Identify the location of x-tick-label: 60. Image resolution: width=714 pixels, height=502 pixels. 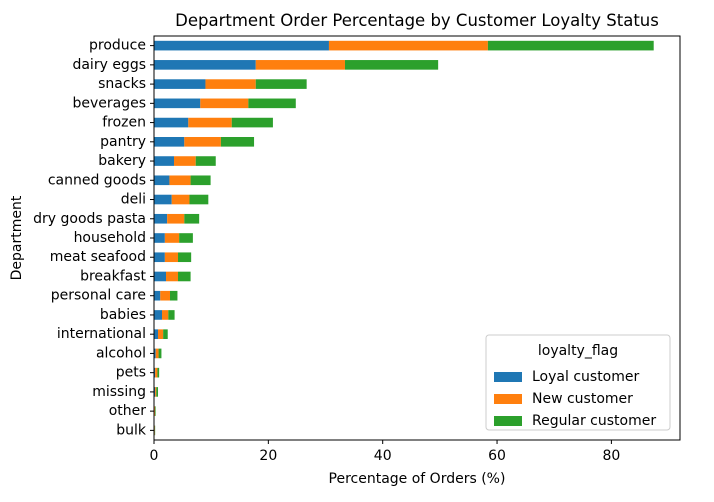
(497, 456).